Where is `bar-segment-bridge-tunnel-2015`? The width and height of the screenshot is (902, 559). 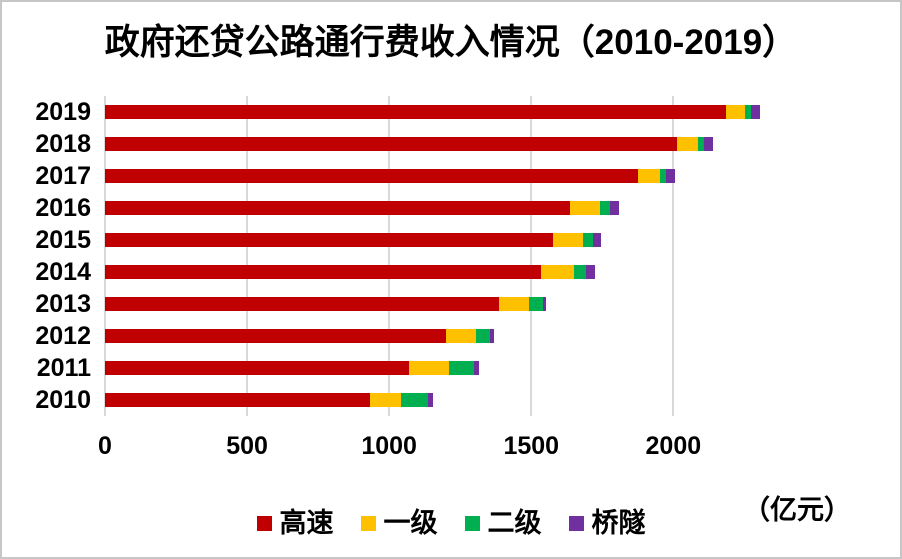 bar-segment-bridge-tunnel-2015 is located at coordinates (597, 240).